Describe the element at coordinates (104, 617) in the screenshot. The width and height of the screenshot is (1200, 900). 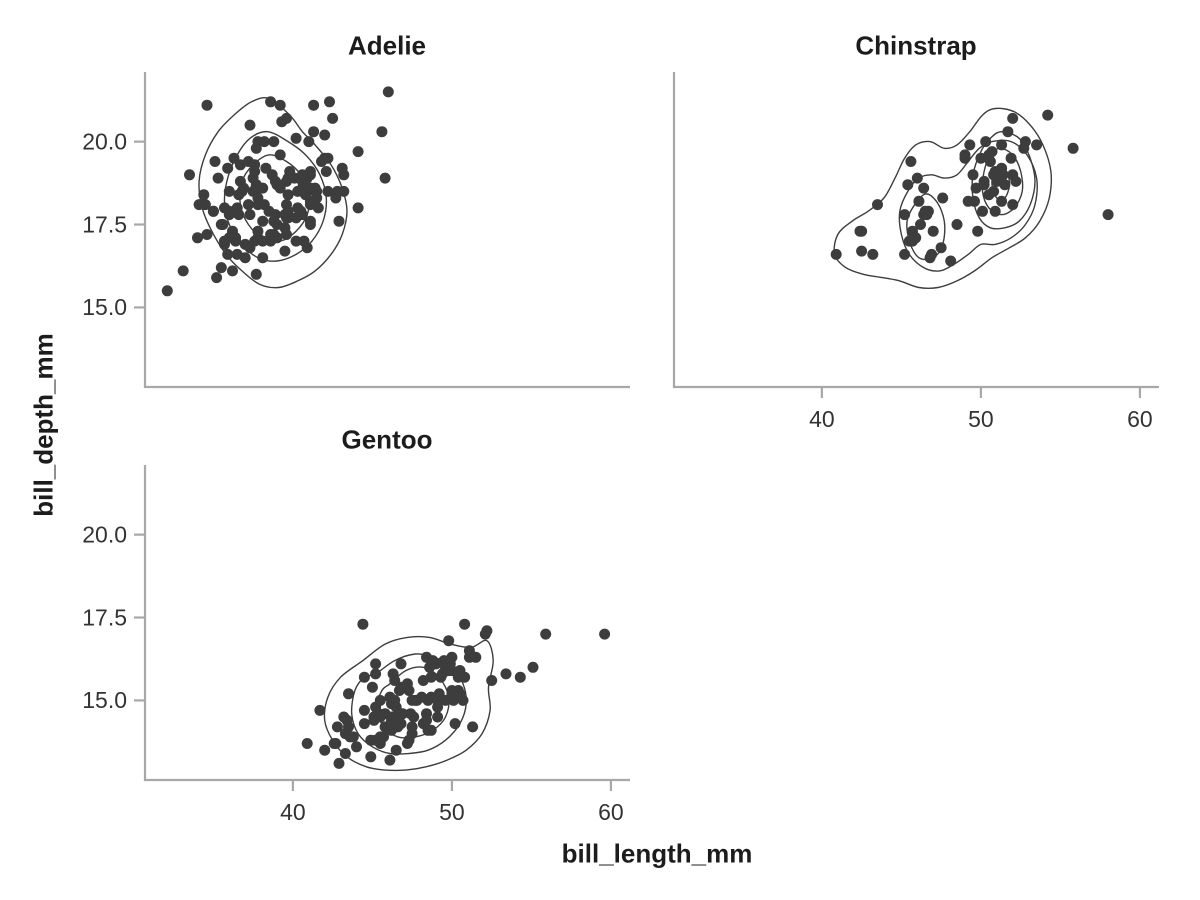
I see `y-tick-label: 17.5` at that location.